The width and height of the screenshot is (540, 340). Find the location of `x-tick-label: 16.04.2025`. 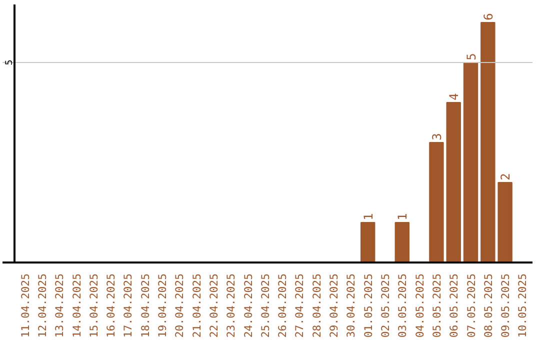

x-tick-label: 16.04.2025 is located at coordinates (111, 306).